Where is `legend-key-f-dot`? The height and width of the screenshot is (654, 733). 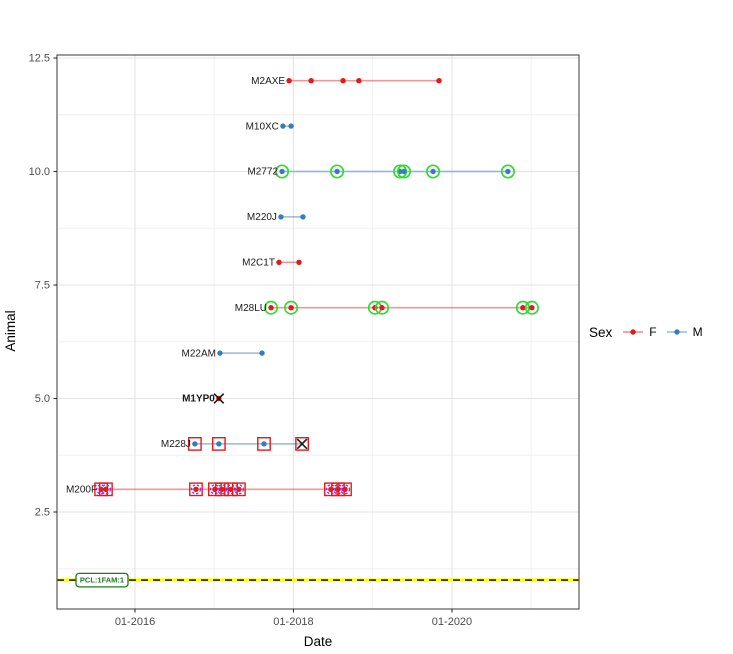 legend-key-f-dot is located at coordinates (633, 332).